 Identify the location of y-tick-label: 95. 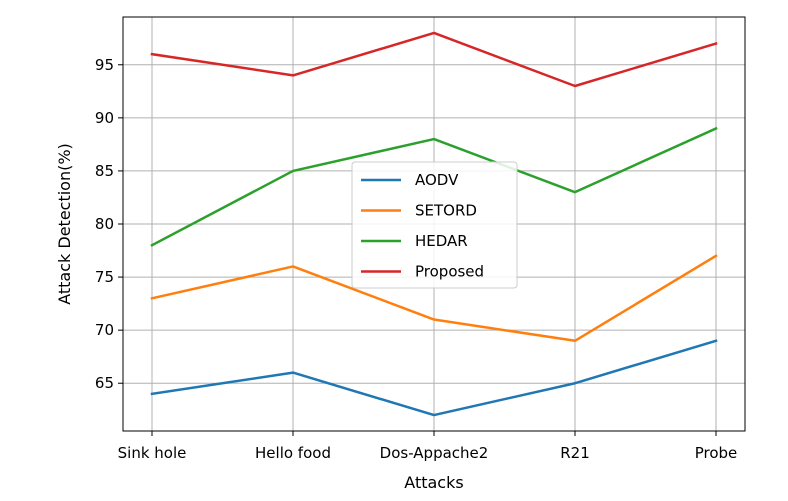
(104, 65).